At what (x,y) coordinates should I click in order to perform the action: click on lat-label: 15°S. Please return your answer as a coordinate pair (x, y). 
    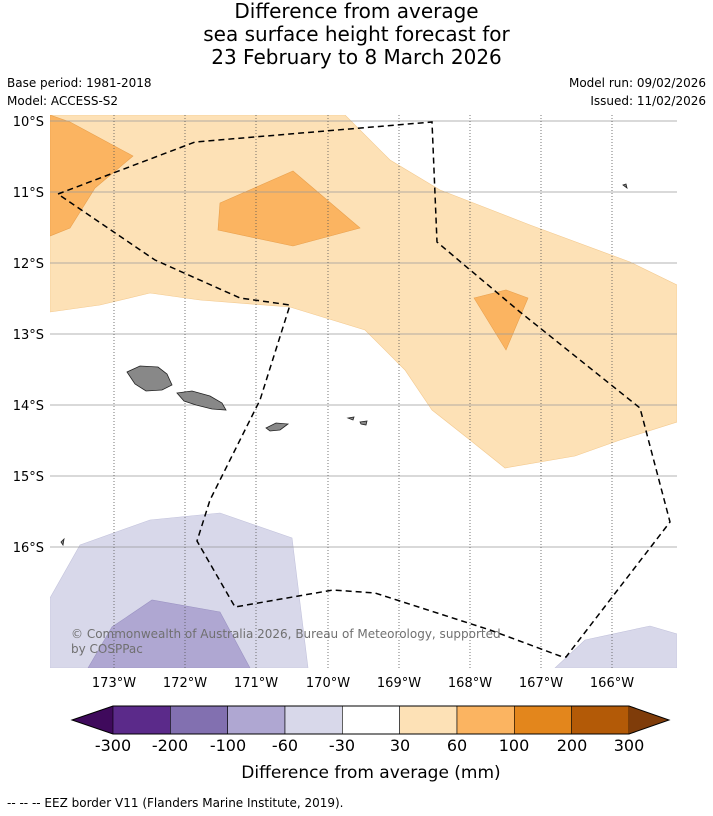
    Looking at the image, I should click on (28, 477).